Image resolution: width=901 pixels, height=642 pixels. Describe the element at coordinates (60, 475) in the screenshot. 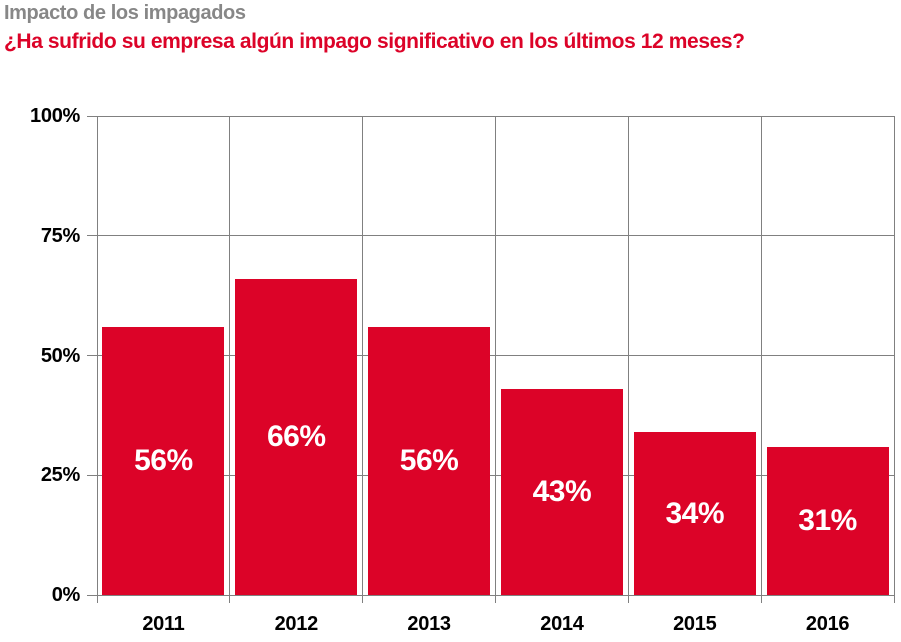

I see `y-tick-label: 25%` at that location.